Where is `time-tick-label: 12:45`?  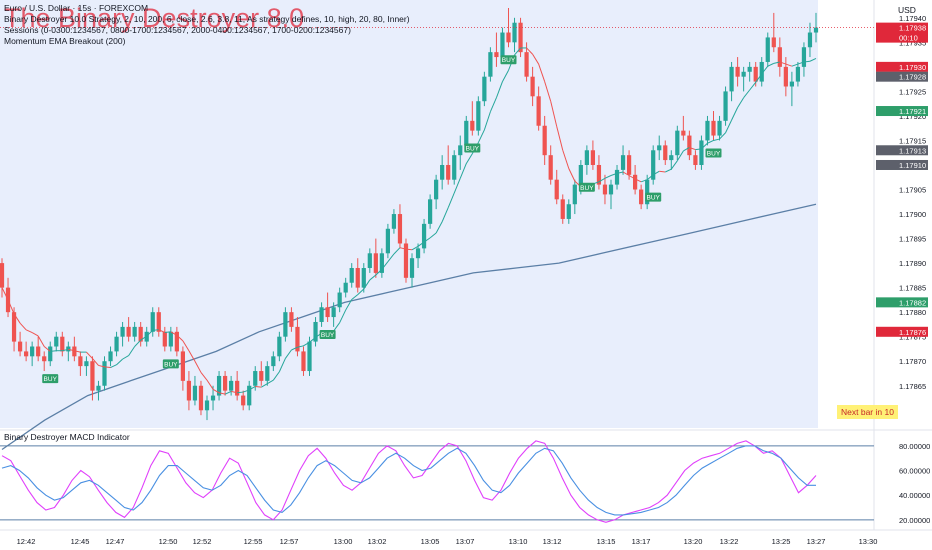
time-tick-label: 12:45 is located at coordinates (80, 541).